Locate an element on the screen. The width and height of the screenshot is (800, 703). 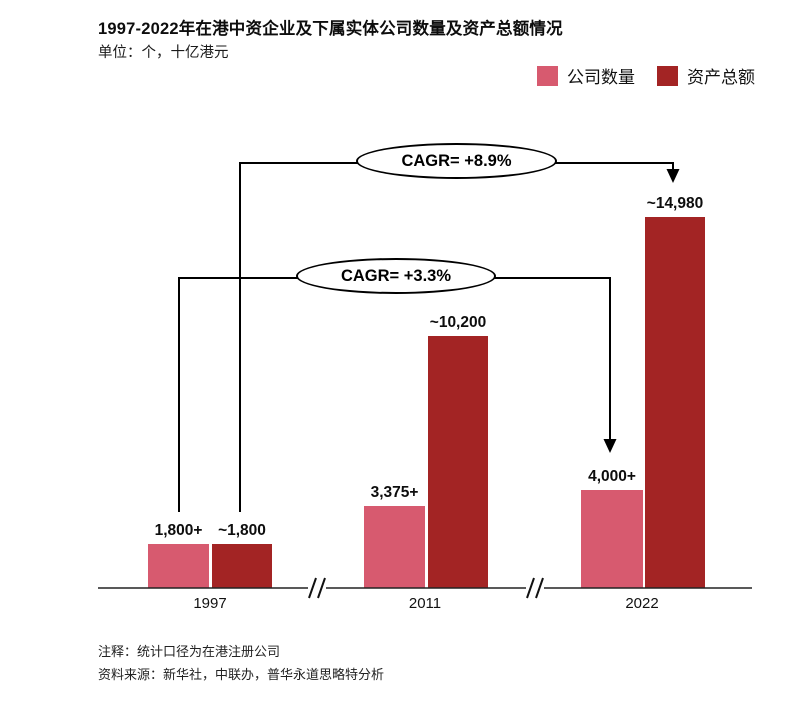
bar-label-1997-companies: 1,800+ is located at coordinates (178, 530).